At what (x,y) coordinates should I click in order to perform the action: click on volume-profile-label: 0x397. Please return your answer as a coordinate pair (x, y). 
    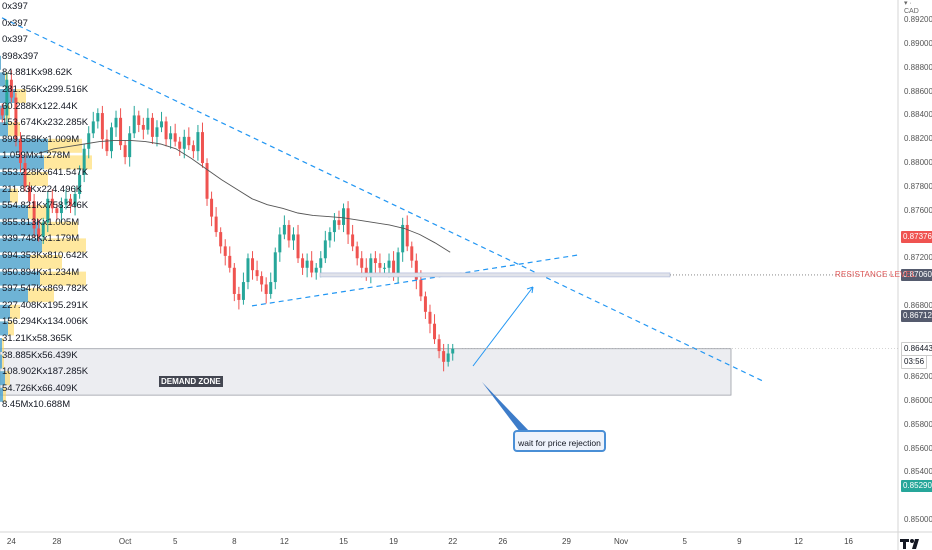
    Looking at the image, I should click on (15, 40).